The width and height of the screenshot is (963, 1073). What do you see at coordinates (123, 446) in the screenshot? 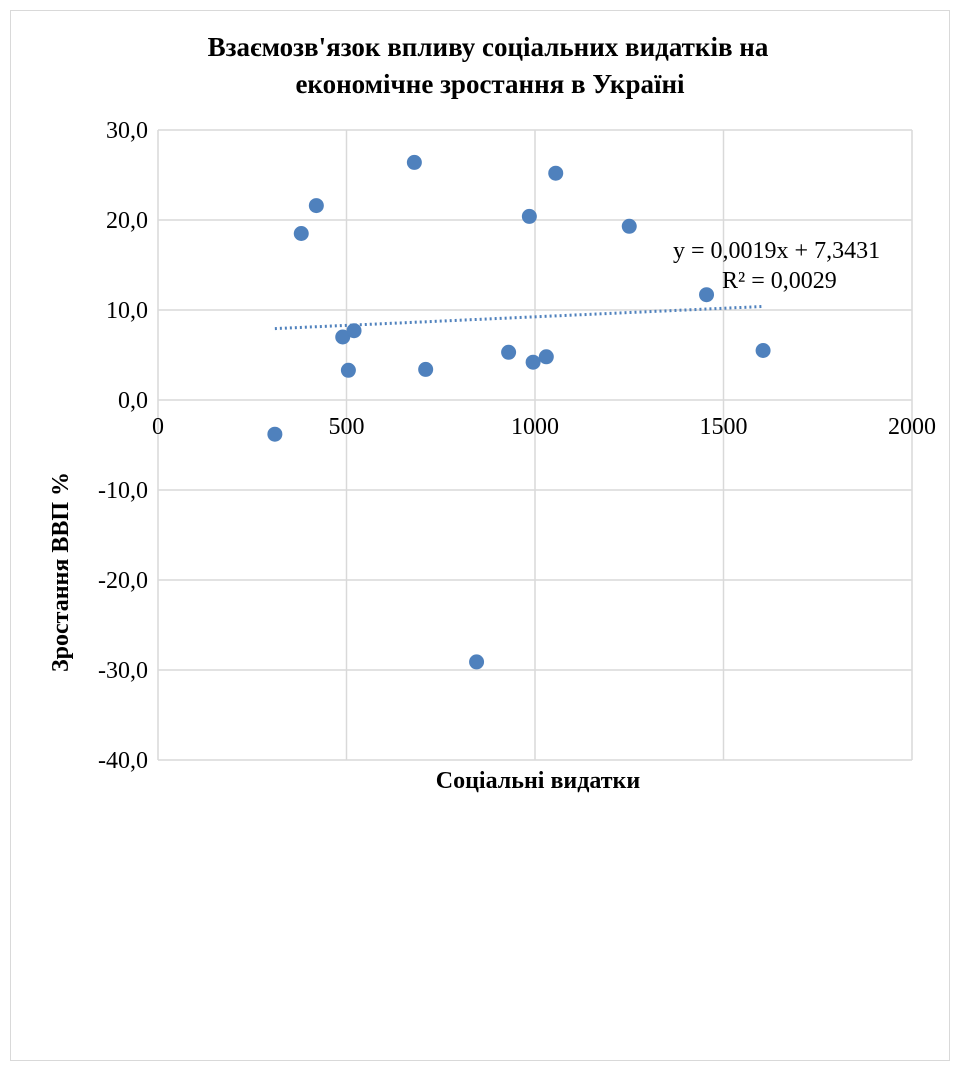
I see `y-axis-ticks: 30,0 20,0 10,0 0,0 -10,0 -20,0 -30,0 -40,0` at bounding box center [123, 446].